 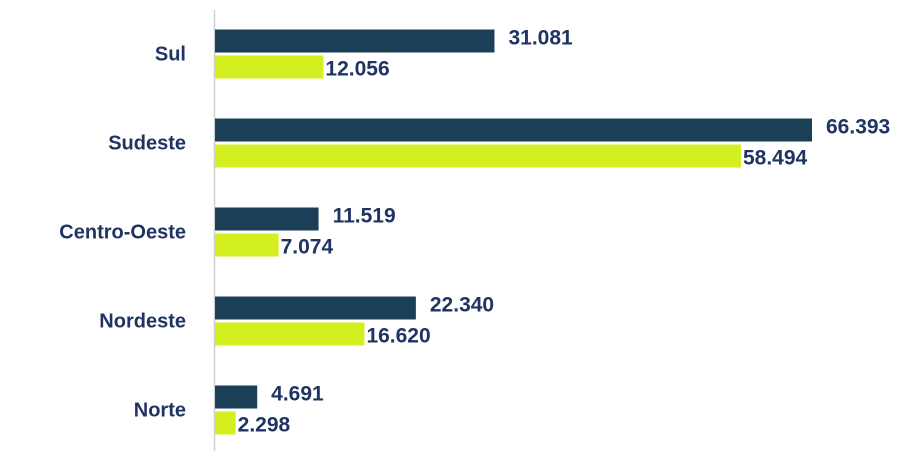 What do you see at coordinates (357, 69) in the screenshot?
I see `value-label: 12.056` at bounding box center [357, 69].